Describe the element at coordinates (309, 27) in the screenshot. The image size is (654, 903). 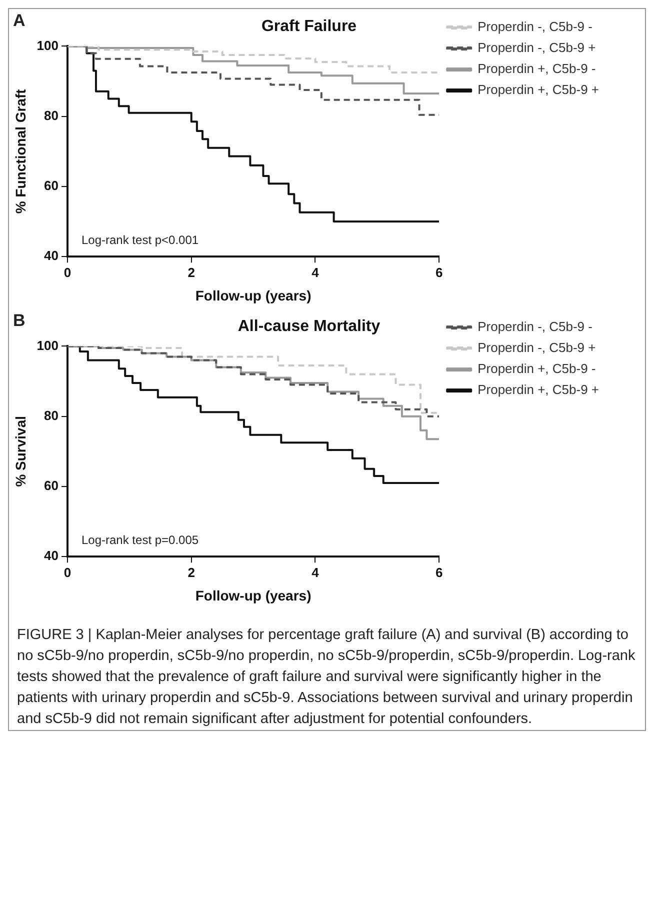
I see `chart-title: Graft Failure` at that location.